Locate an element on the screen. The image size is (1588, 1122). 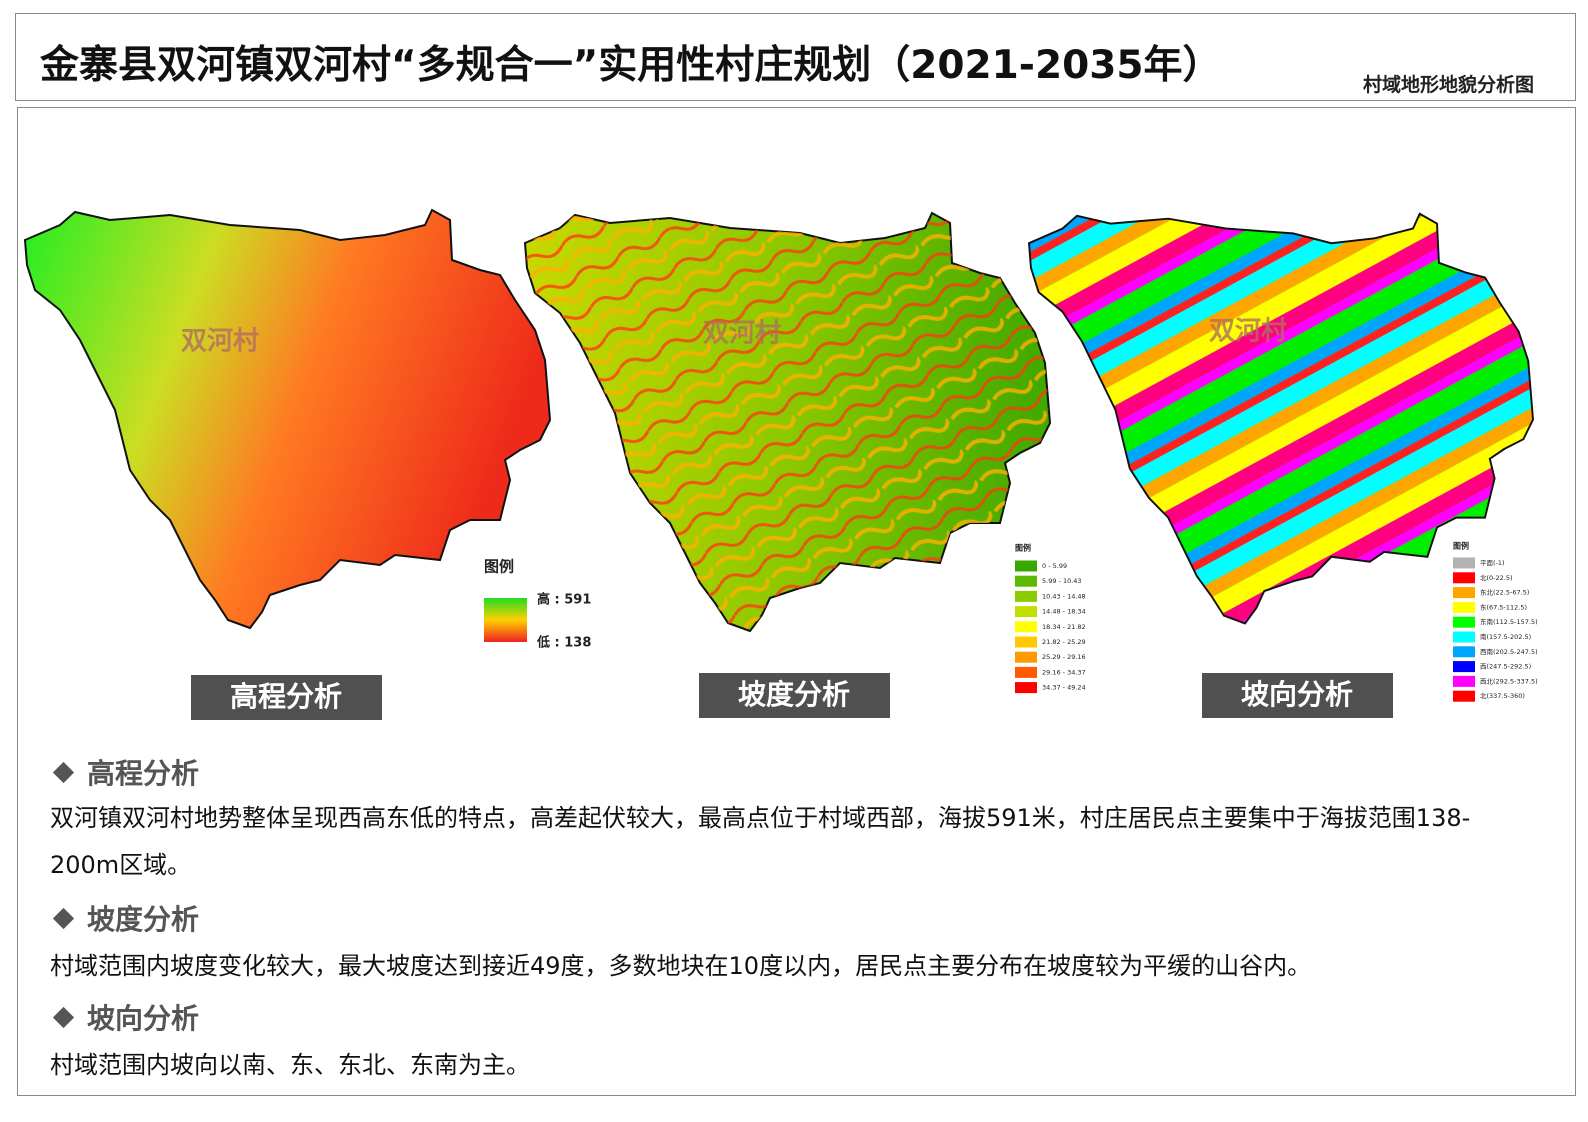
legend-label: 29.16 - 34.37 is located at coordinates (1064, 672).